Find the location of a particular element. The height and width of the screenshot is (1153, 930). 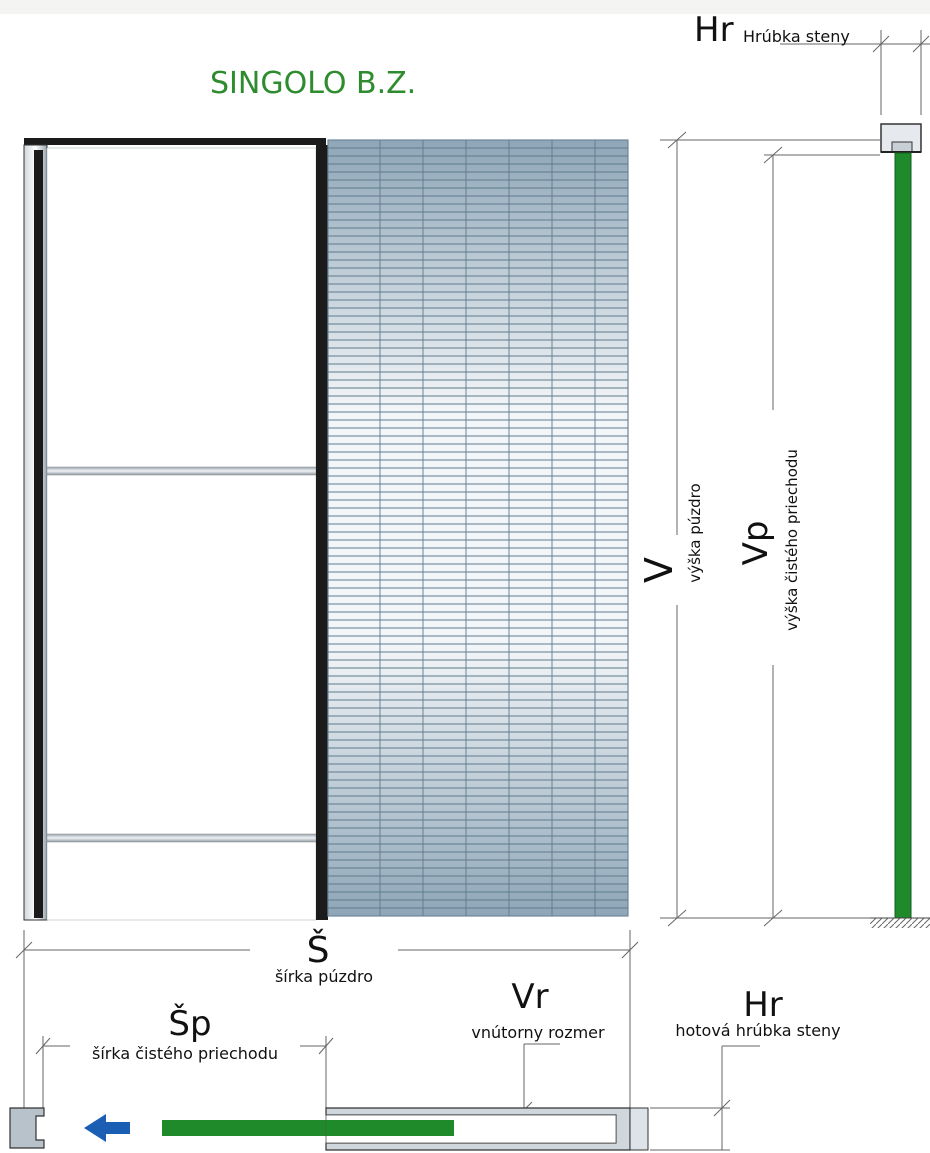

top-rail is located at coordinates (175, 141).